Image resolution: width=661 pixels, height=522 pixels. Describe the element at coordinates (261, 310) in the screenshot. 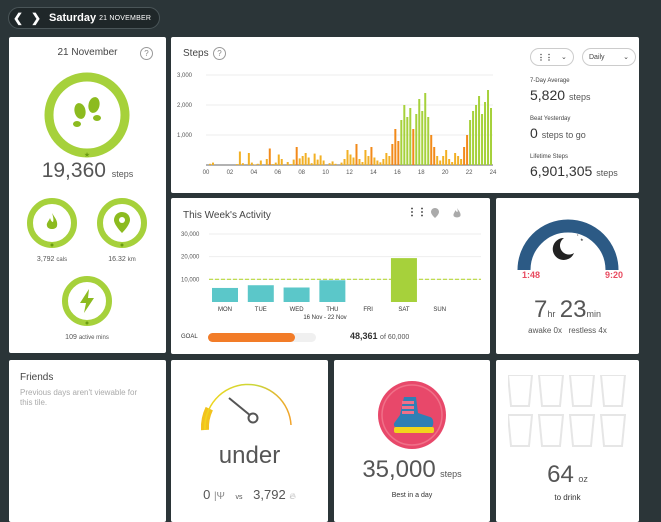

I see `day-label: TUE` at that location.